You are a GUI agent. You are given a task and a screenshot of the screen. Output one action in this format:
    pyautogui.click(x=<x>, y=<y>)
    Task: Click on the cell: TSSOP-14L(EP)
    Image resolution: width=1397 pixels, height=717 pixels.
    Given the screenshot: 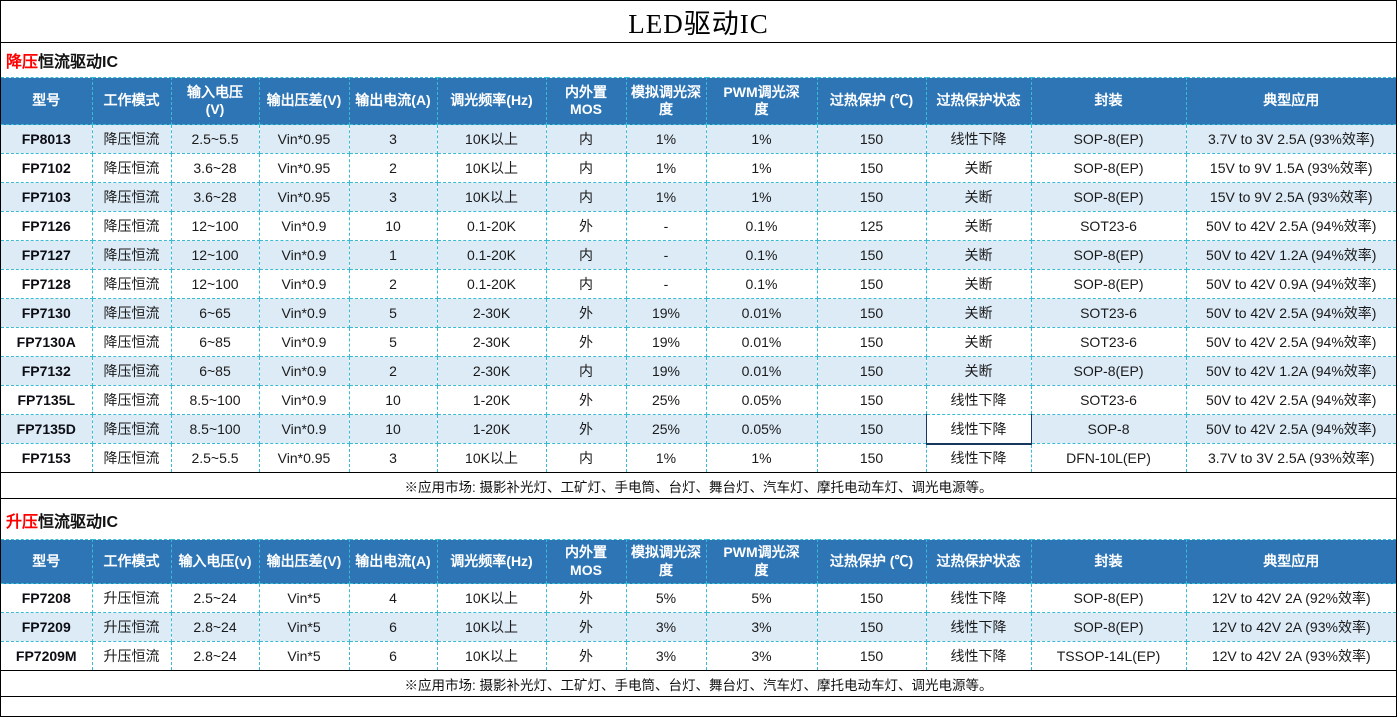 What is the action you would take?
    pyautogui.click(x=1108, y=656)
    